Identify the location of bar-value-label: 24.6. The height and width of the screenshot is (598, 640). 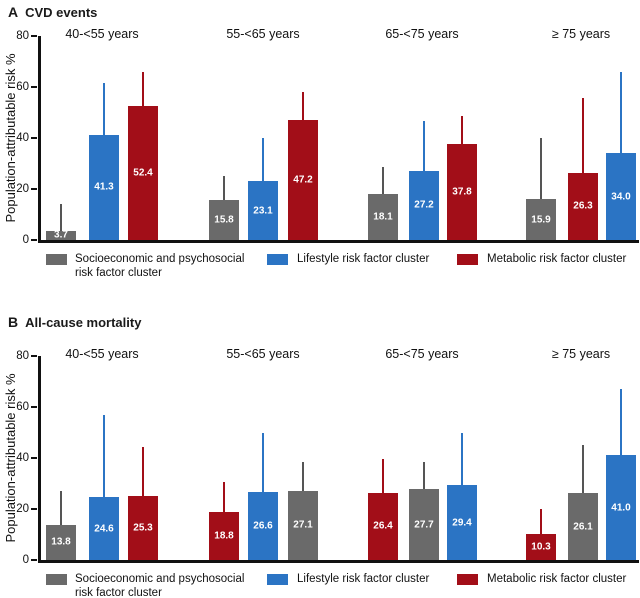
(104, 529).